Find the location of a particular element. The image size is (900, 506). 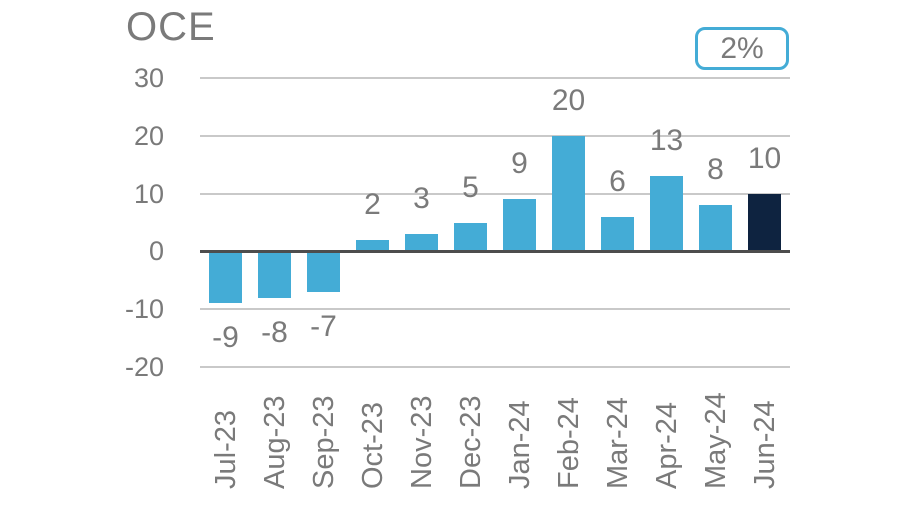

y-tick-label--20: -20 is located at coordinates (144, 367).